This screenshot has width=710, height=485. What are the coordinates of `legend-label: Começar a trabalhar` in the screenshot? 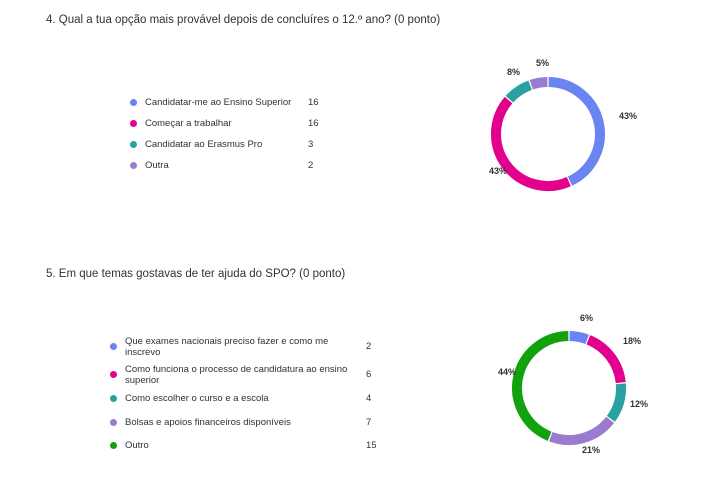 It's located at (188, 123).